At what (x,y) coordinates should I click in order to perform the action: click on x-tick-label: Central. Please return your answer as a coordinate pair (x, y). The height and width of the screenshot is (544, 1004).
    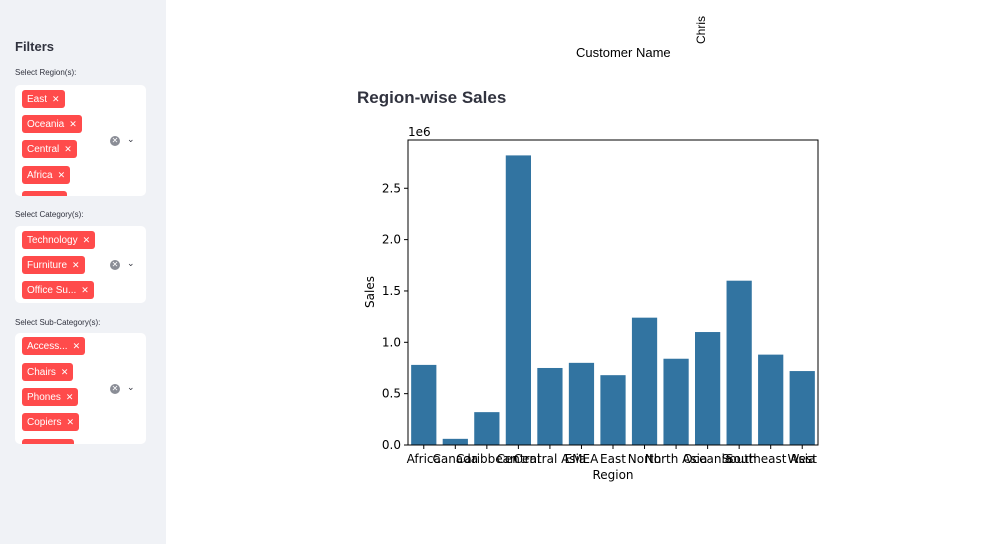
    Looking at the image, I should click on (519, 459).